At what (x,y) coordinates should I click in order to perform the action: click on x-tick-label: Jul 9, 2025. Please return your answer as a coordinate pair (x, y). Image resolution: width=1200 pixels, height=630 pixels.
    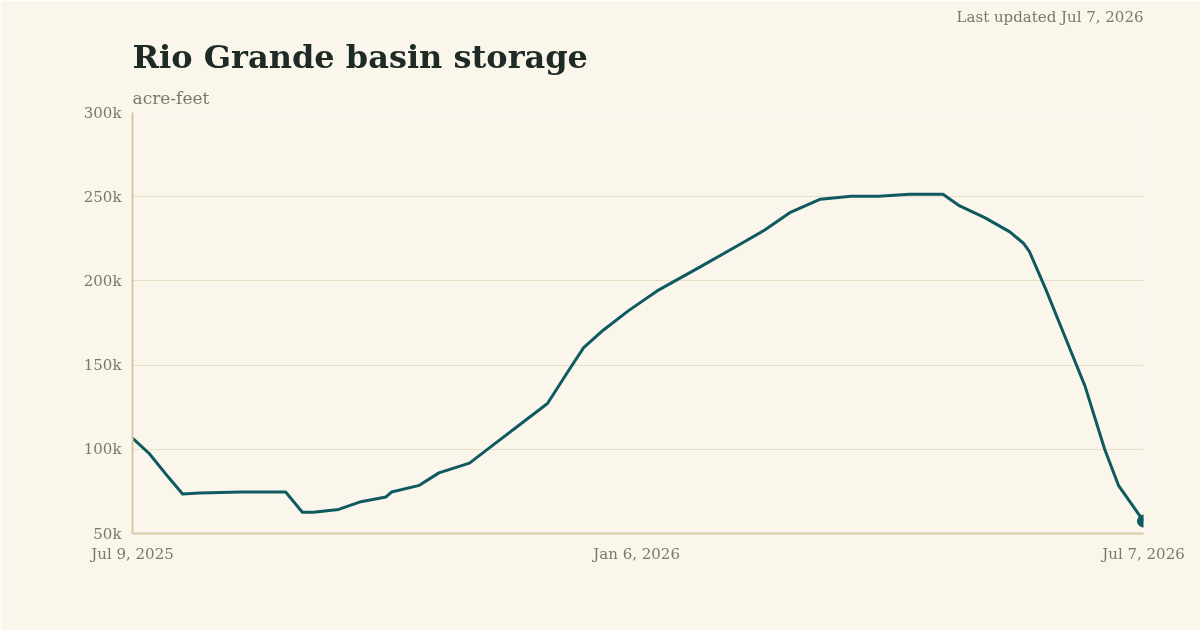
    Looking at the image, I should click on (131, 553).